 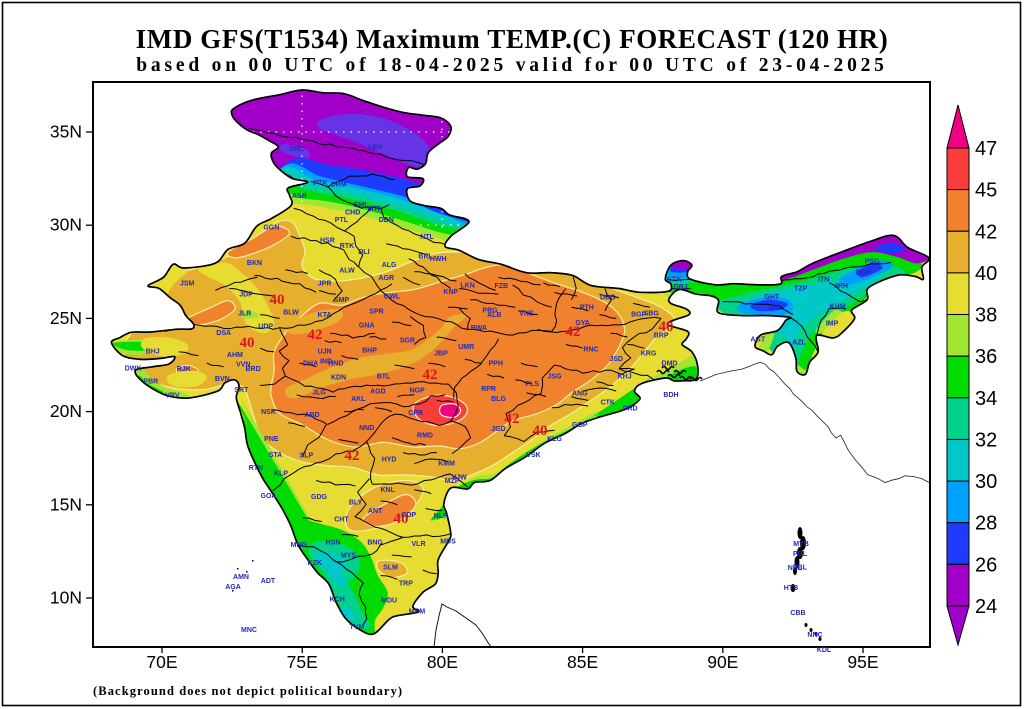 What do you see at coordinates (495, 364) in the screenshot?
I see `svg-text: PPH` at bounding box center [495, 364].